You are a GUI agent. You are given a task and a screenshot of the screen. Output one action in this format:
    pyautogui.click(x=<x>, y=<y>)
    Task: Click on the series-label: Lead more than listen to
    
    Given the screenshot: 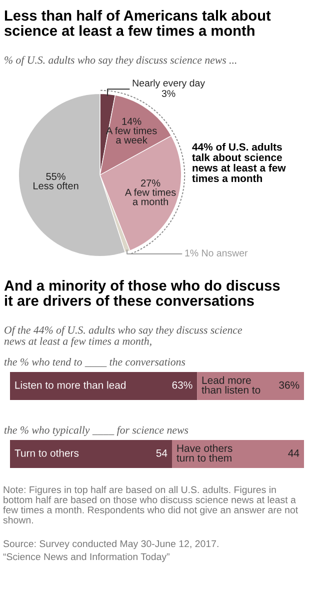 What is the action you would take?
    pyautogui.click(x=231, y=385)
    